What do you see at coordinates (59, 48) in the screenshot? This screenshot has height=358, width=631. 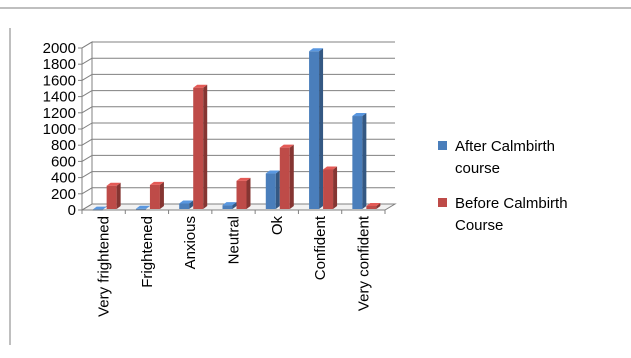 I see `y-tick-label: 2000` at bounding box center [59, 48].